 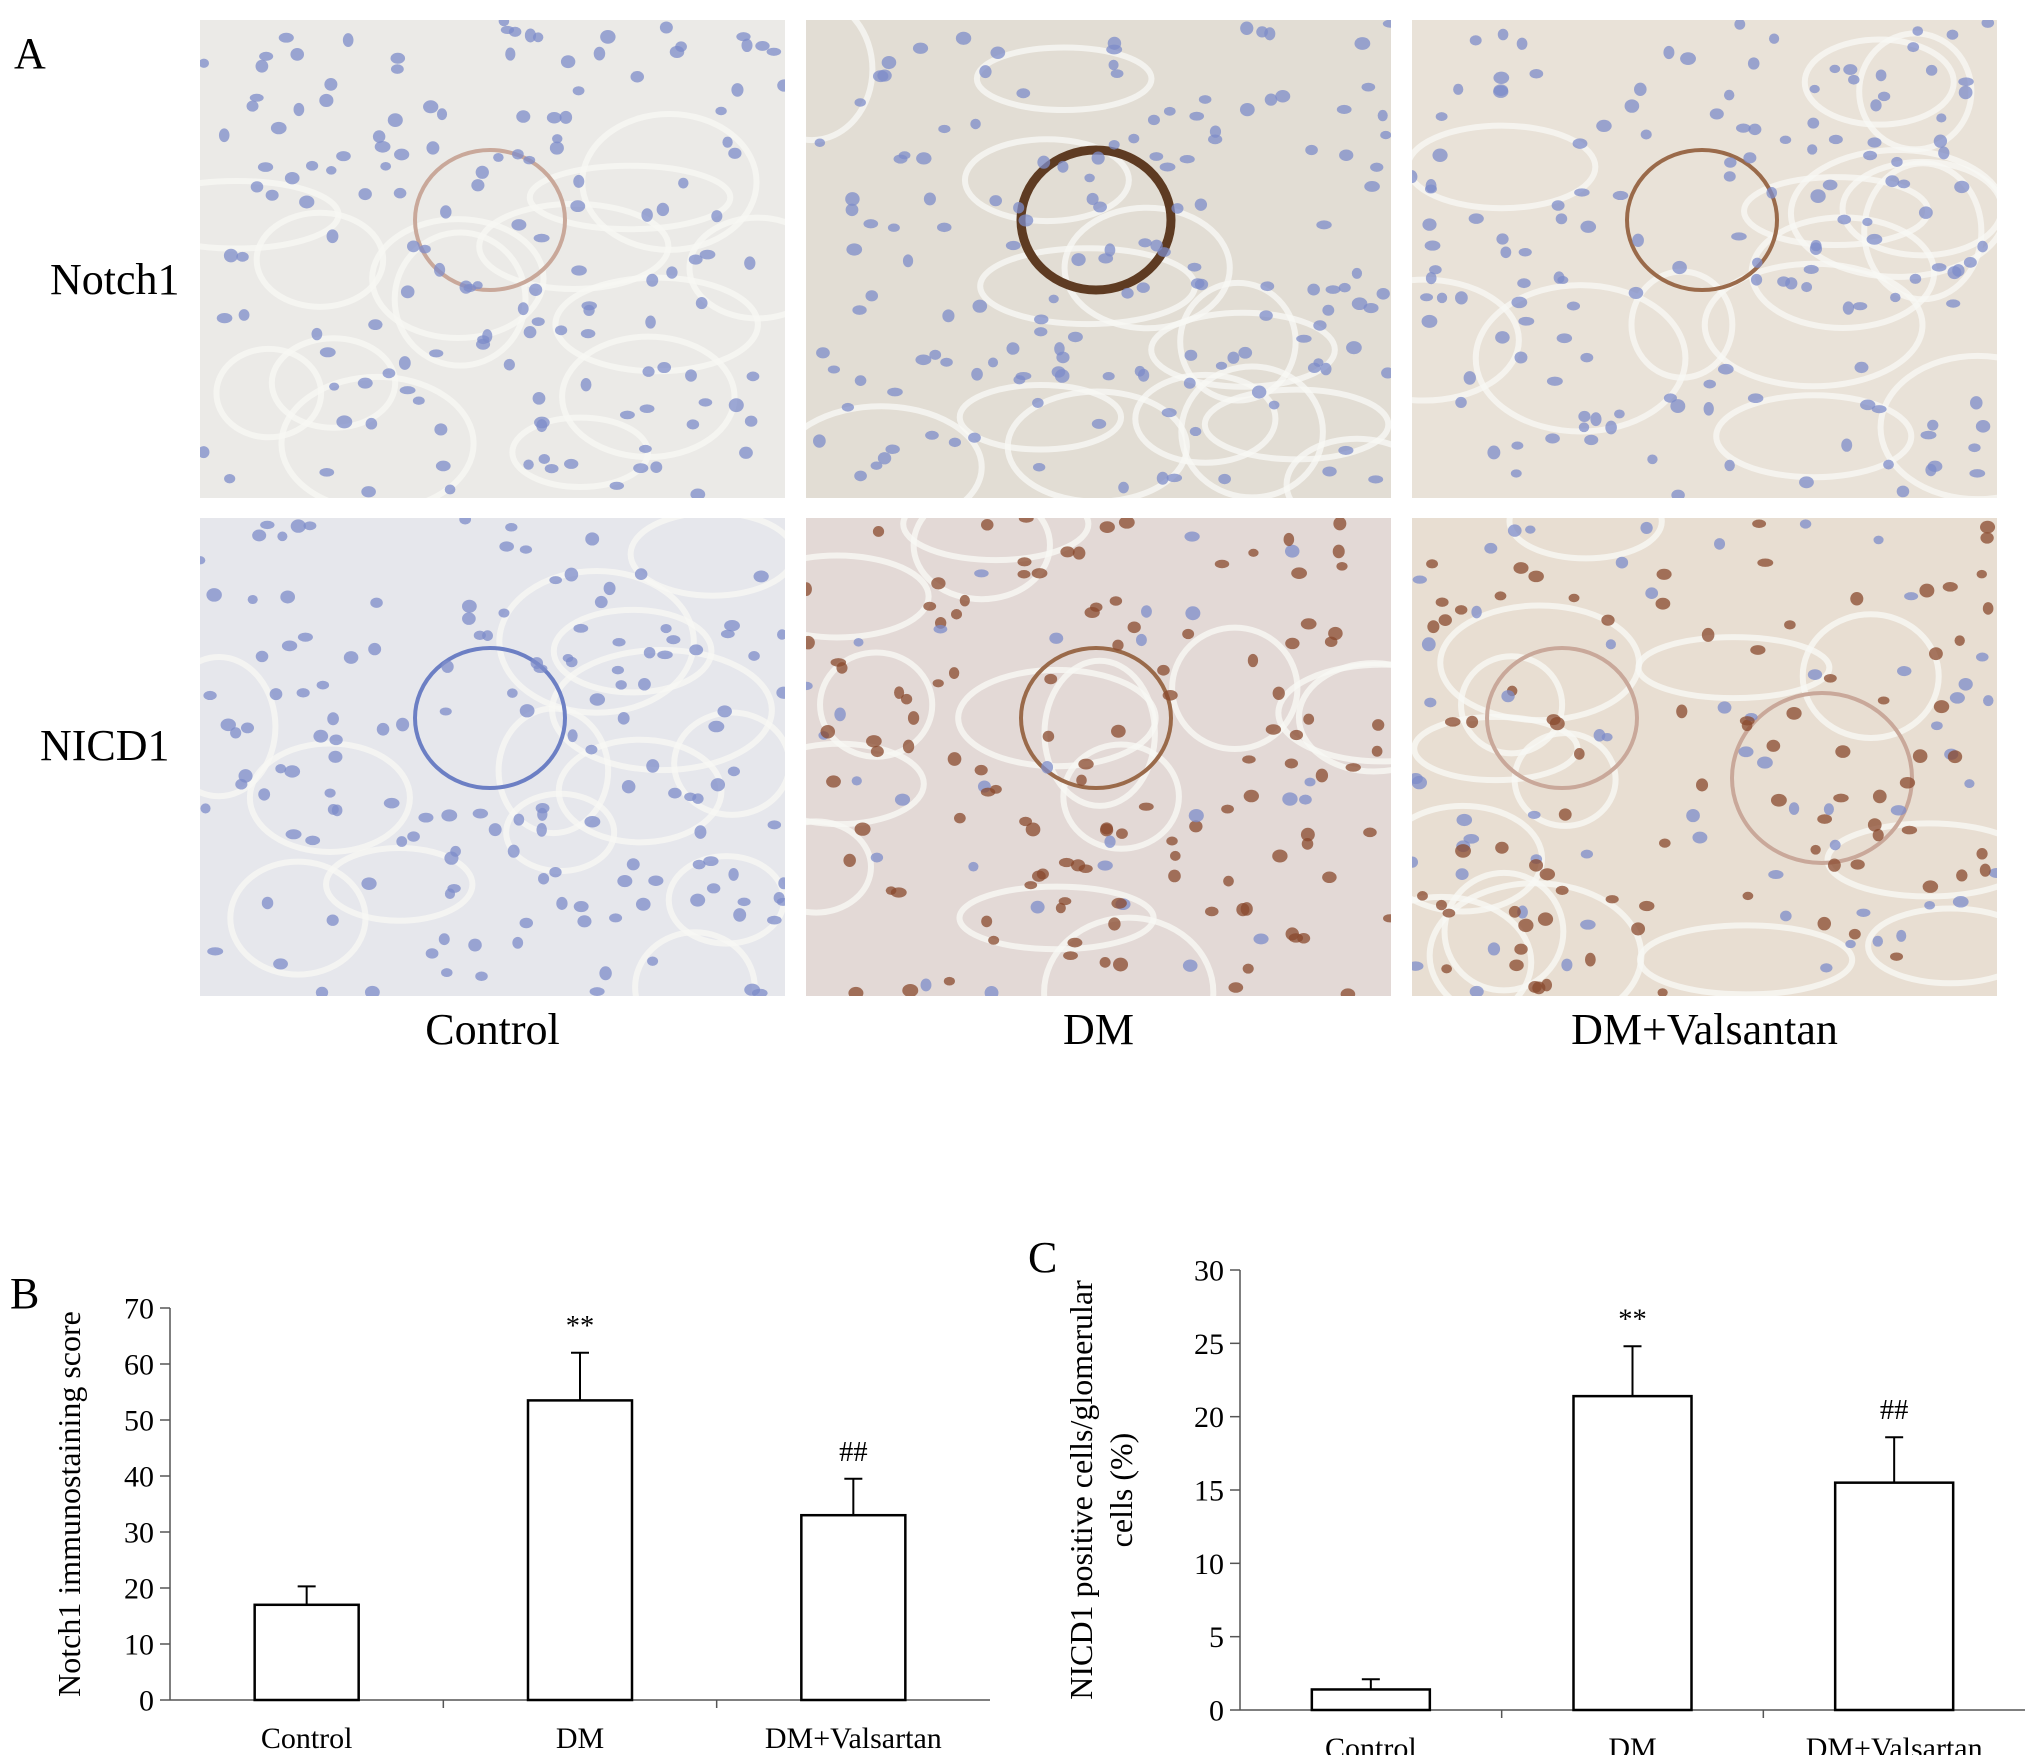 I want to click on significance-marker: **, so click(x=580, y=1326).